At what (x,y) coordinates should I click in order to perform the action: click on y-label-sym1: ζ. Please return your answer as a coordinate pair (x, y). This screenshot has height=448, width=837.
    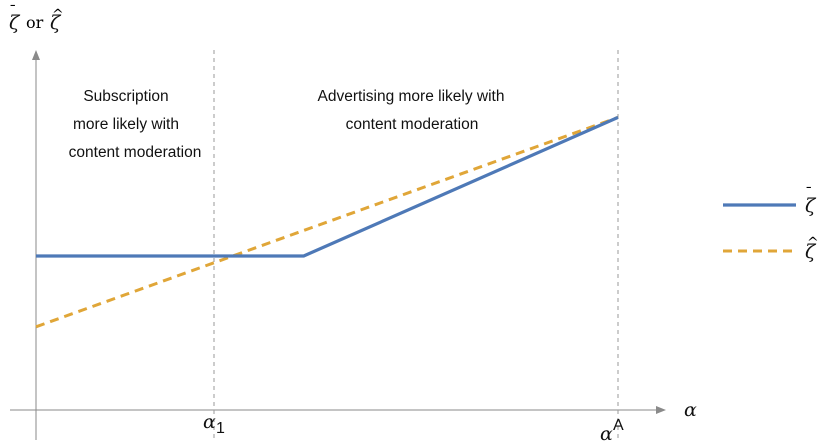
    Looking at the image, I should click on (15, 23).